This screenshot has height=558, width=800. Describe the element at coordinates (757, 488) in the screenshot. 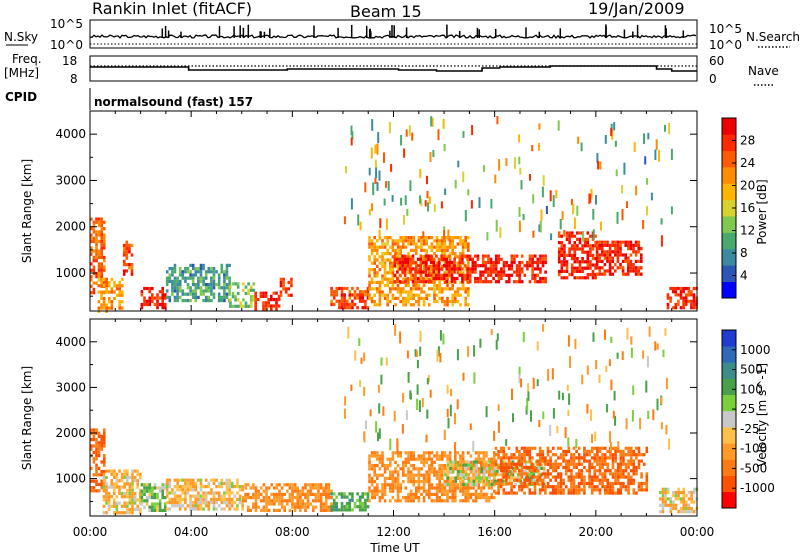

I see `colorbar-tick-label: -1000` at that location.